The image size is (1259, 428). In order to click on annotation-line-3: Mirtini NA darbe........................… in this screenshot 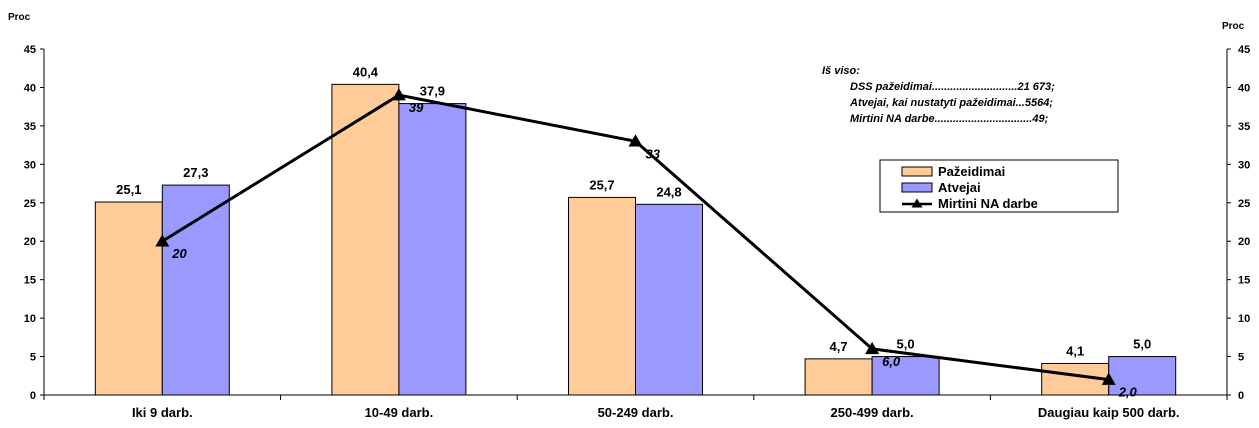, I will do `click(949, 119)`.